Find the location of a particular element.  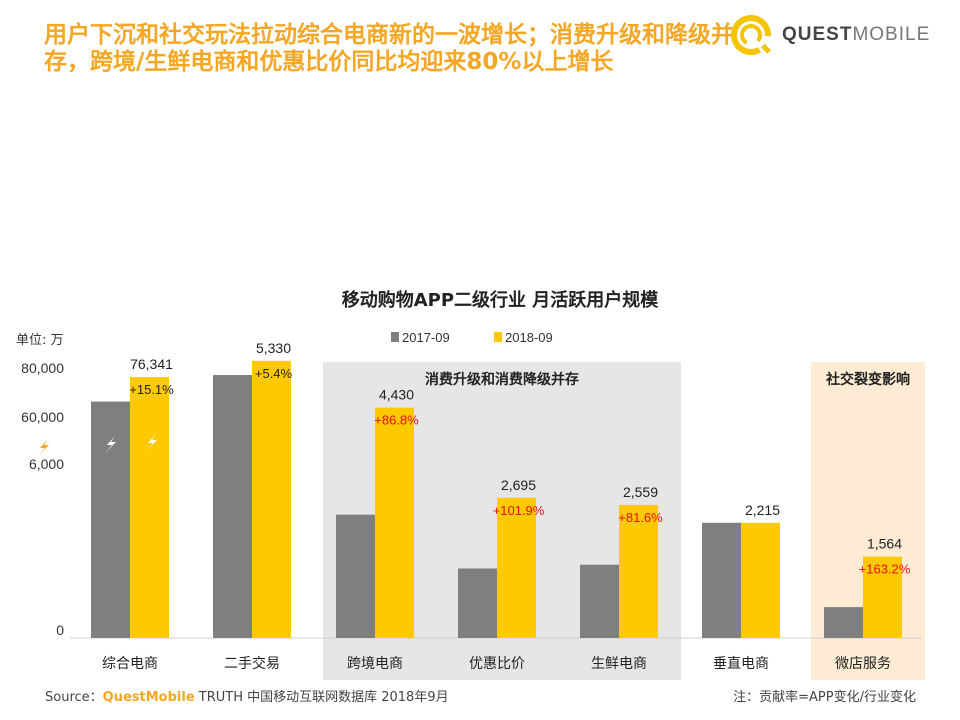

data-label-value: 4,430 is located at coordinates (396, 395).